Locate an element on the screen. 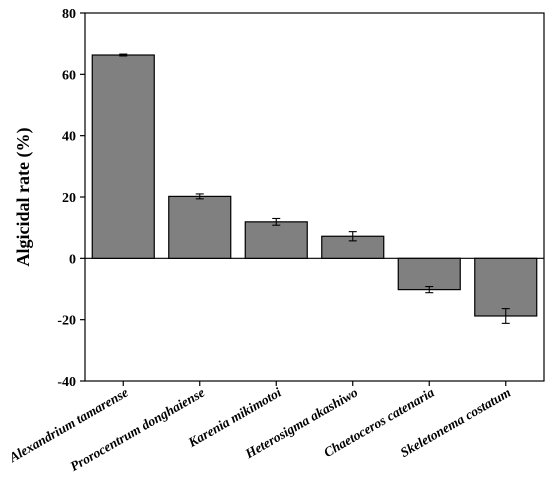  y-axis: -40 -20 0 20 40 60 80 is located at coordinates (71, 198).